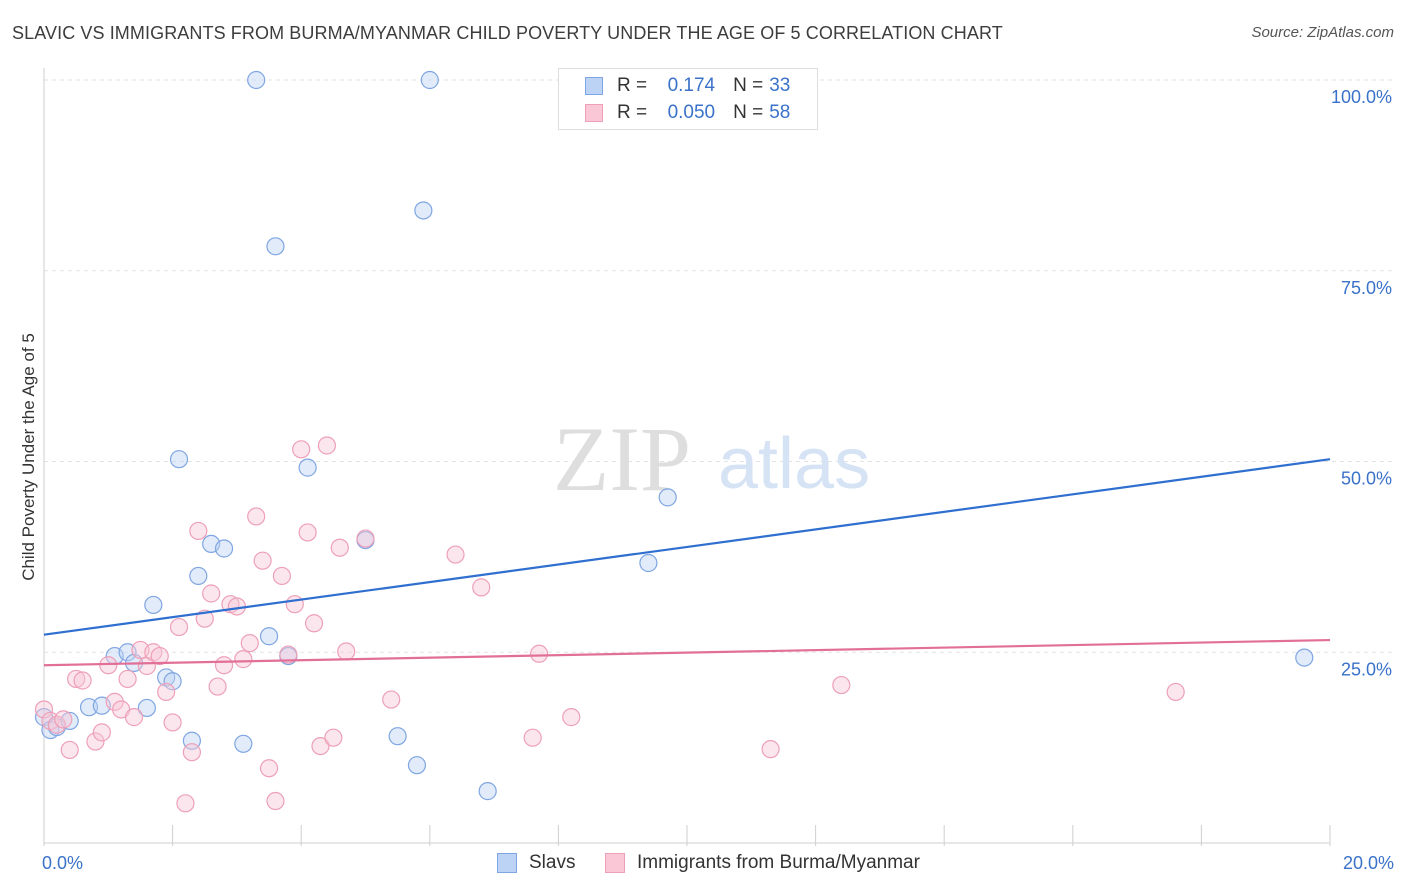  What do you see at coordinates (622, 459) in the screenshot?
I see `watermark-zip: ZIP` at bounding box center [622, 459].